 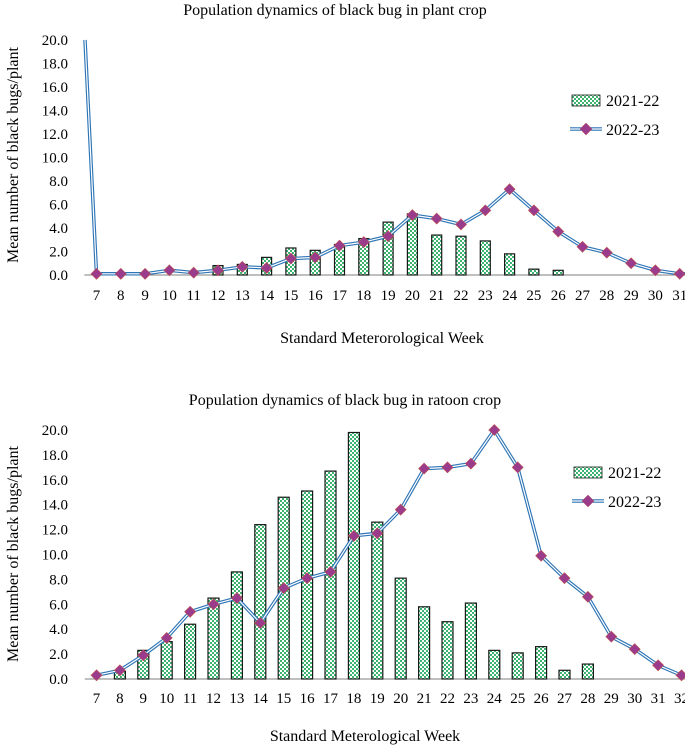 I want to click on y-tick-label: 8.0, so click(x=58, y=182).